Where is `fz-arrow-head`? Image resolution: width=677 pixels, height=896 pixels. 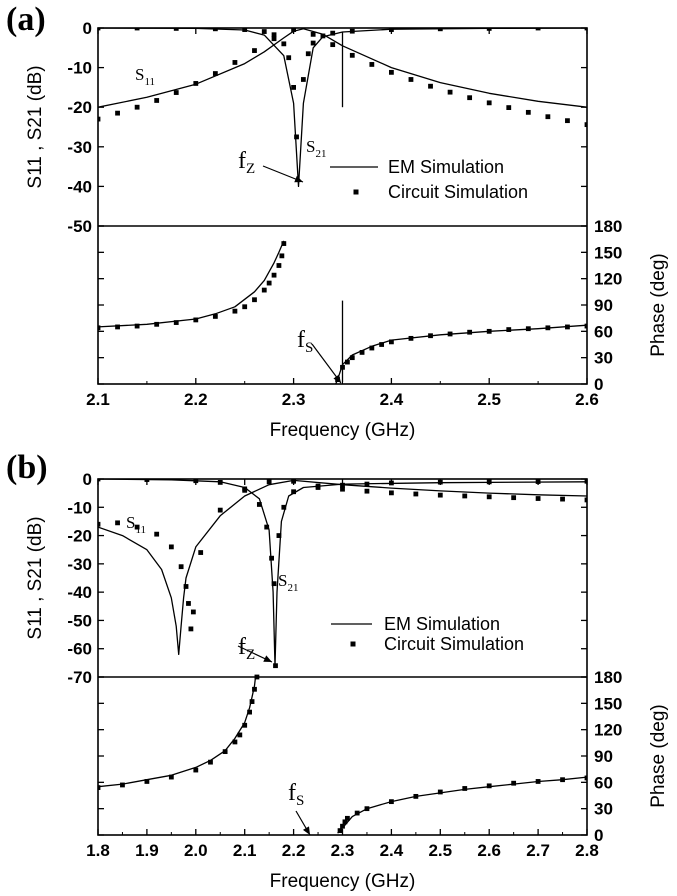
fz-arrow-head is located at coordinates (267, 658).